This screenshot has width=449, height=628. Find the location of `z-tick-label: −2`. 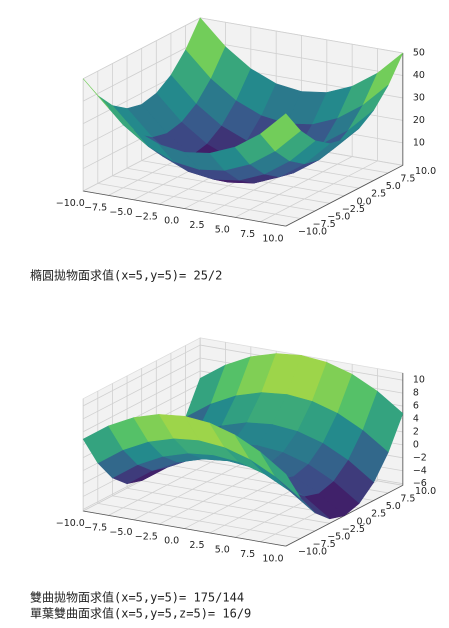

z-tick-label: −2 is located at coordinates (420, 457).